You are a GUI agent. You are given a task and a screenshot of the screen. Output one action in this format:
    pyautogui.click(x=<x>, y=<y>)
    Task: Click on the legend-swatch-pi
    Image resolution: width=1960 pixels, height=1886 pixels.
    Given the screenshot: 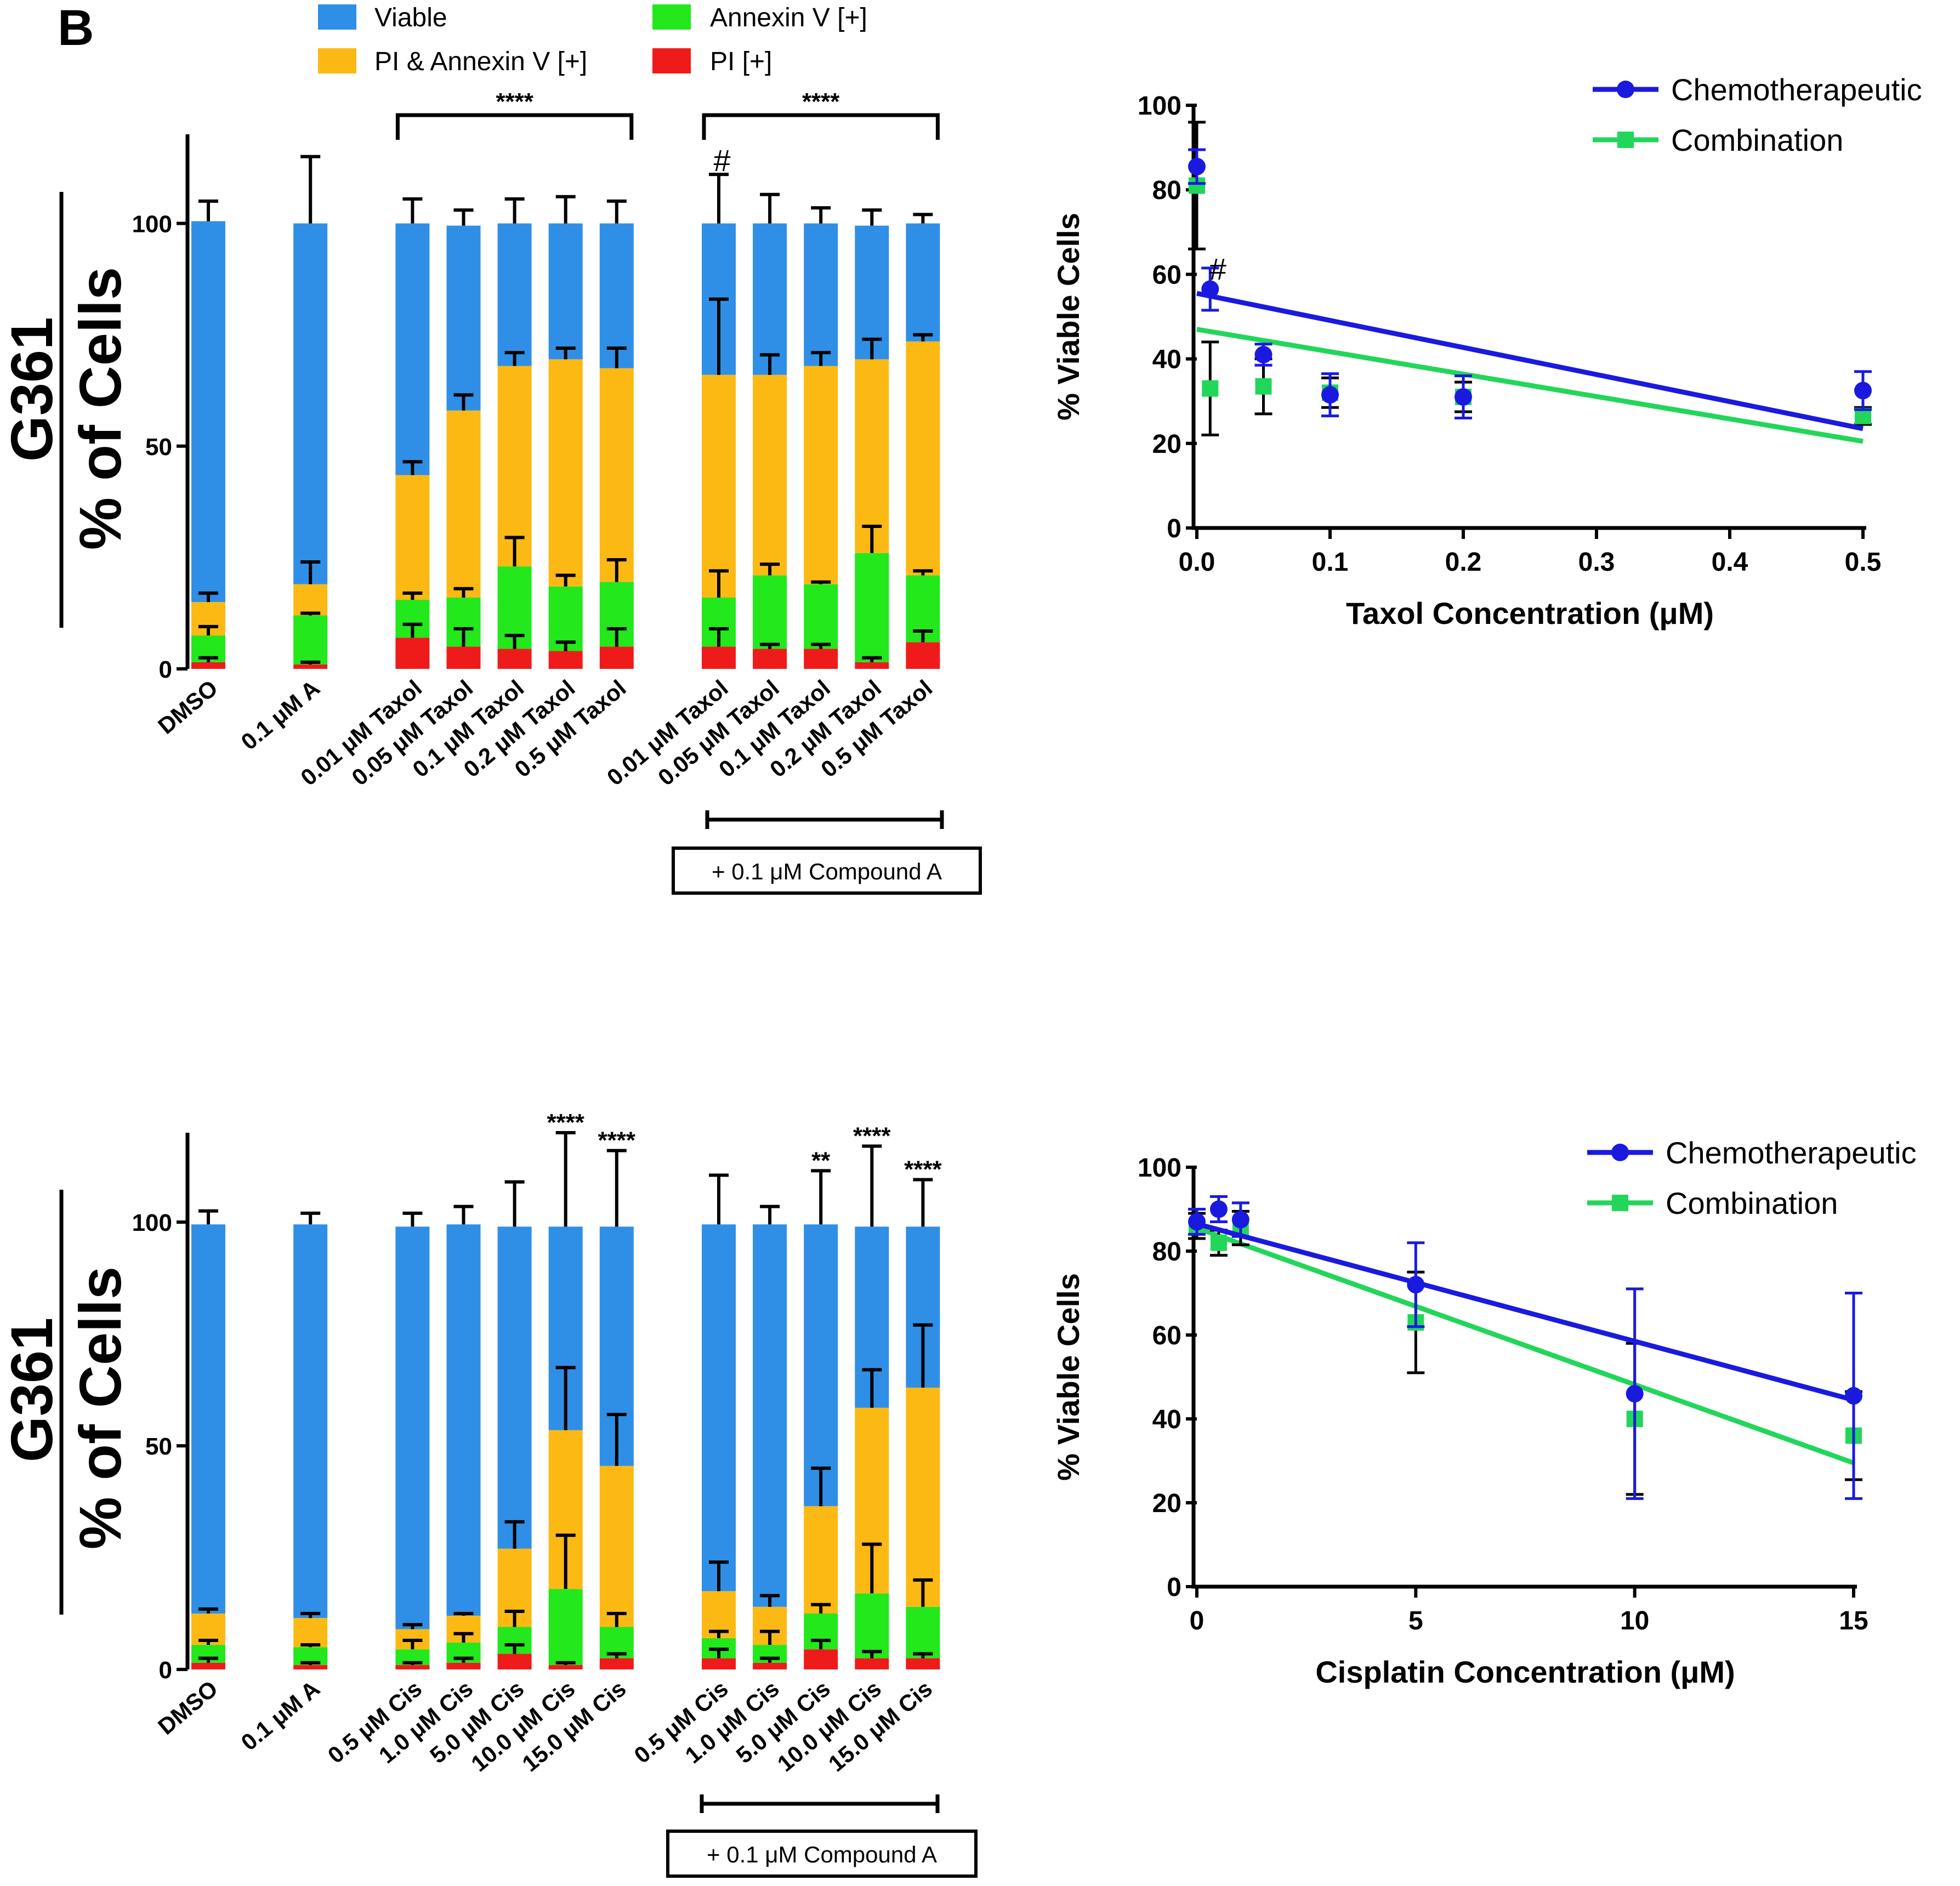 What is the action you would take?
    pyautogui.click(x=672, y=60)
    